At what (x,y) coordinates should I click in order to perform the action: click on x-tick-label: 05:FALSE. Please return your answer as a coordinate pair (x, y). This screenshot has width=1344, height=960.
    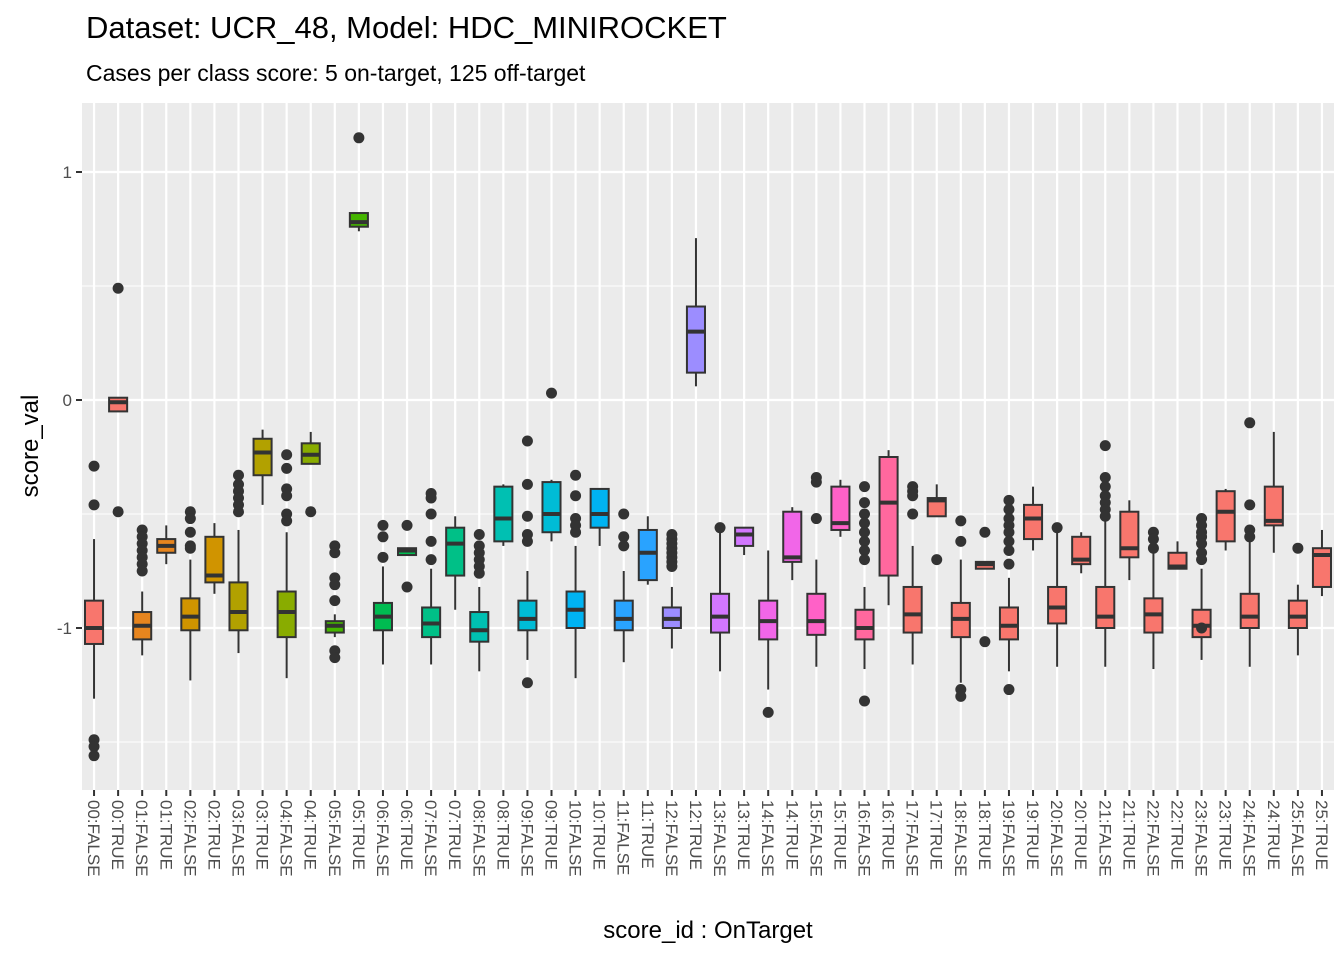
    Looking at the image, I should click on (334, 838).